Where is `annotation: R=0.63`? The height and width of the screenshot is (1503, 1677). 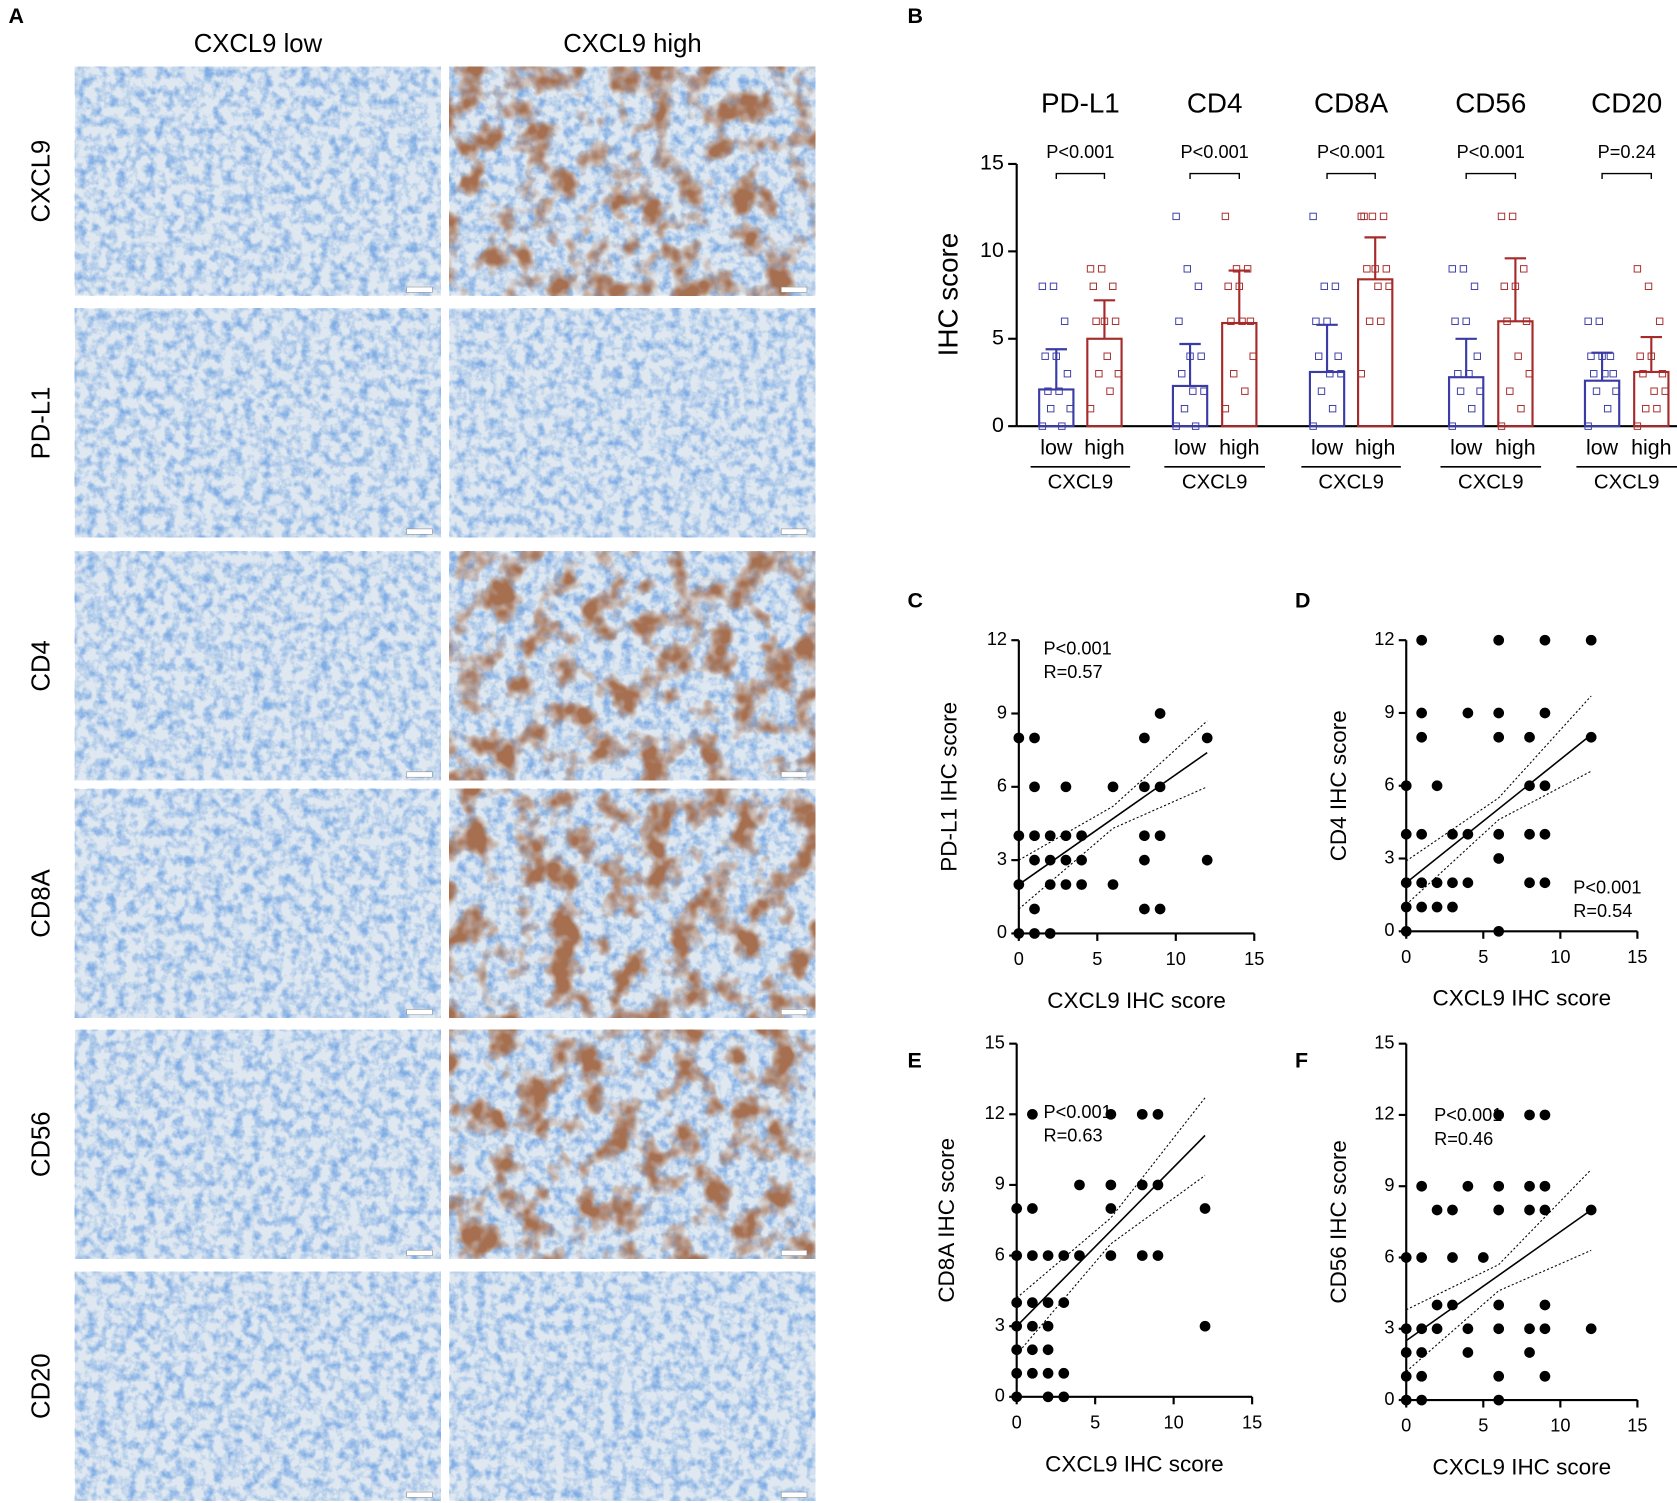
annotation: R=0.63 is located at coordinates (1072, 1136).